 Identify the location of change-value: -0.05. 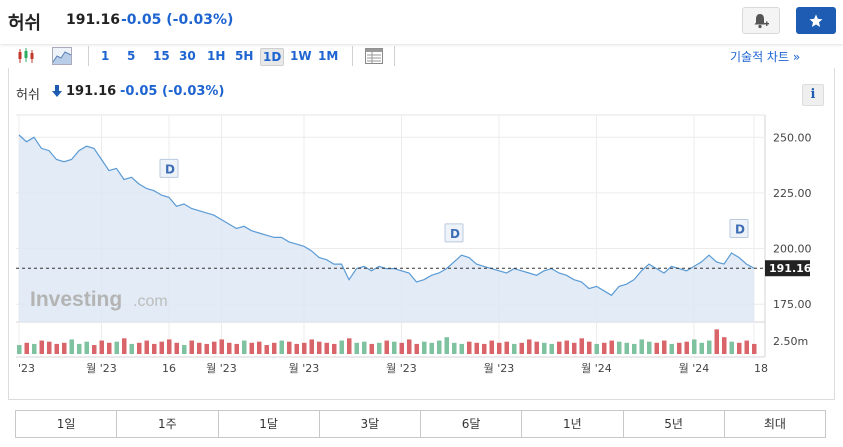
(141, 20).